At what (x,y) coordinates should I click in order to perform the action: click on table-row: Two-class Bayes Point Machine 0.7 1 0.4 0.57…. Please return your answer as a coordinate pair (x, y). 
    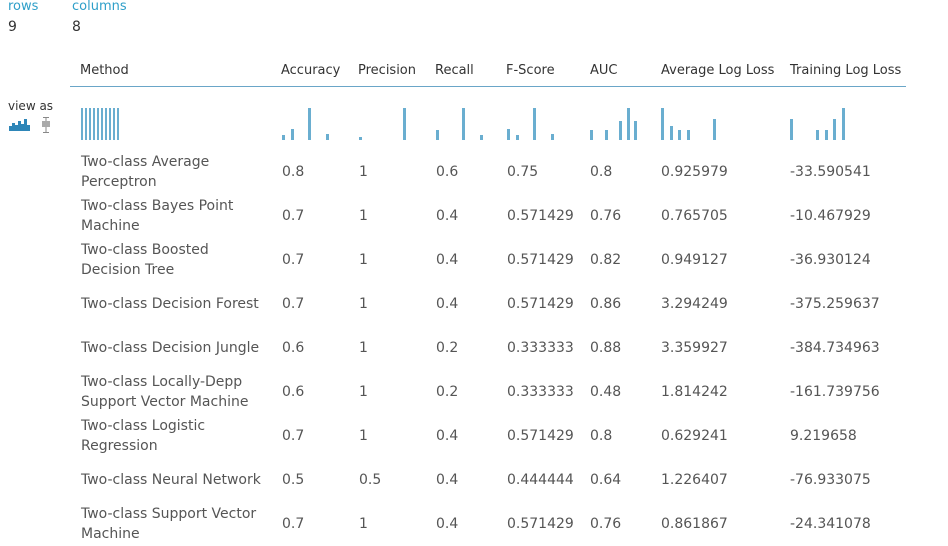
    Looking at the image, I should click on (488, 216).